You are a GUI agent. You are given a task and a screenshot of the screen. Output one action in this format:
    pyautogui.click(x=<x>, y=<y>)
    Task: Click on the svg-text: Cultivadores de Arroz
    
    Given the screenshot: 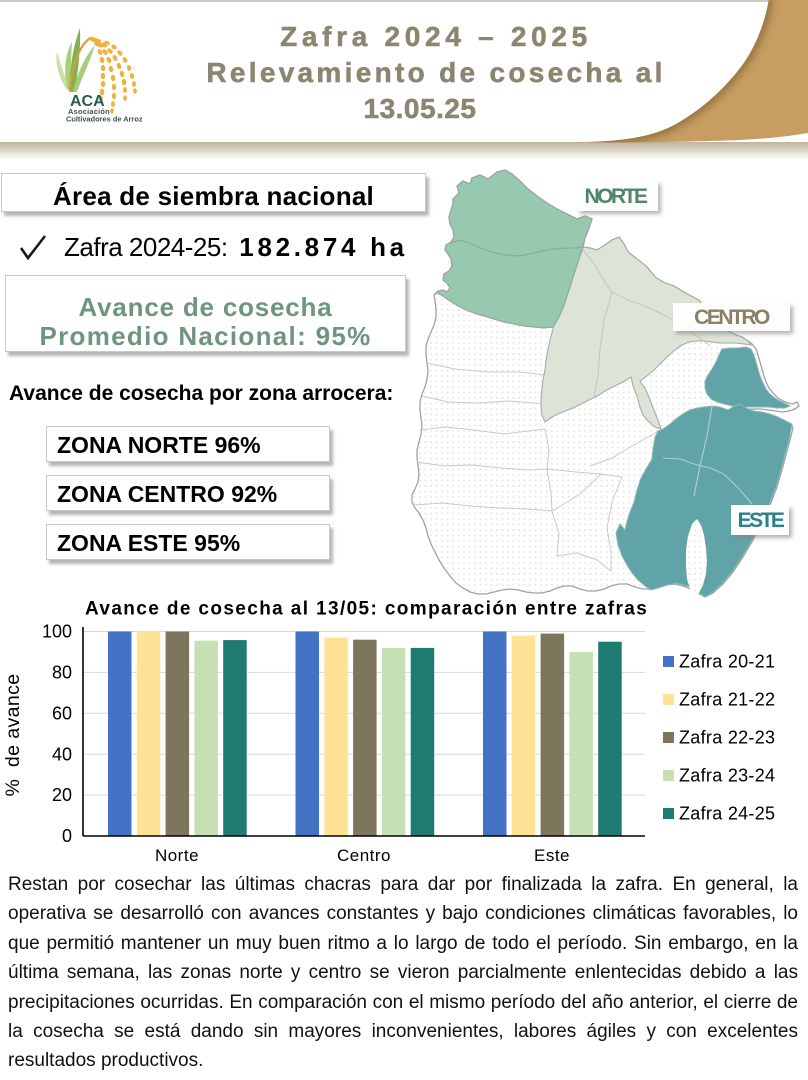 What is the action you would take?
    pyautogui.click(x=104, y=119)
    